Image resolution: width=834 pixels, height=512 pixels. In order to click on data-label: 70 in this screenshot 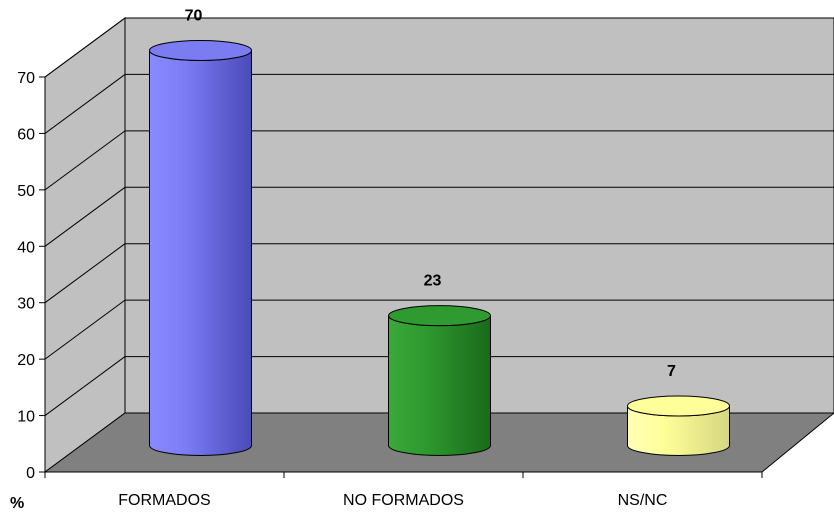, I will do `click(194, 15)`.